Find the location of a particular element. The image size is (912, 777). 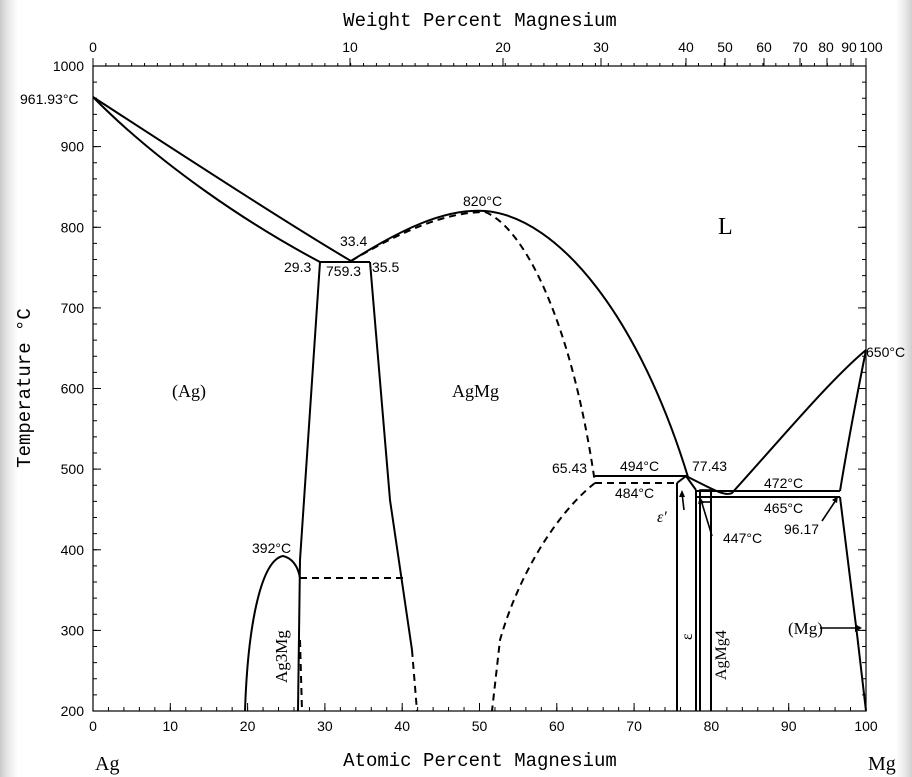

x-tick-label: 80 is located at coordinates (712, 726).